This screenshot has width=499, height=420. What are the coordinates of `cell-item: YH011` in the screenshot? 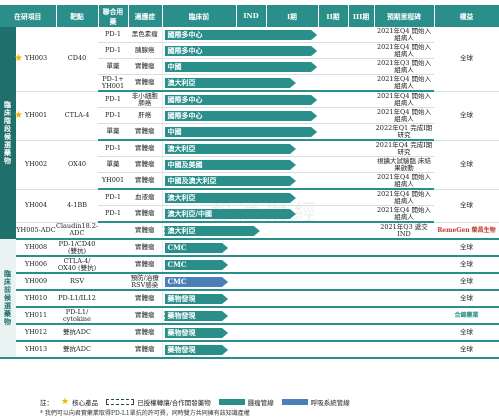 It's located at (36, 316).